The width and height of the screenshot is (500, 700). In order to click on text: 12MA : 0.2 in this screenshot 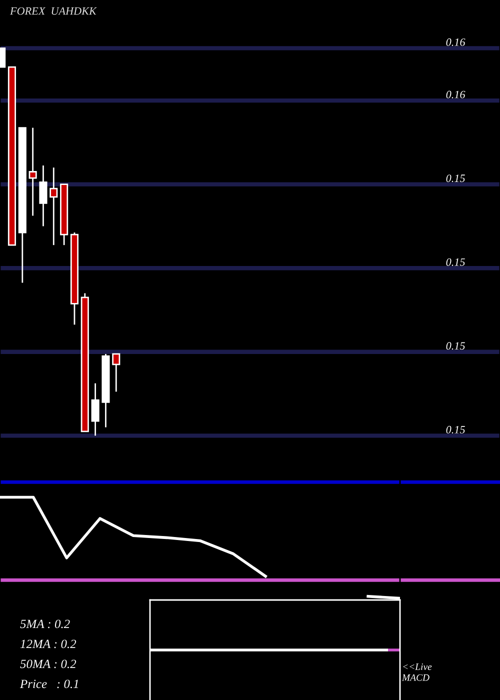, I will do `click(48, 644)`.